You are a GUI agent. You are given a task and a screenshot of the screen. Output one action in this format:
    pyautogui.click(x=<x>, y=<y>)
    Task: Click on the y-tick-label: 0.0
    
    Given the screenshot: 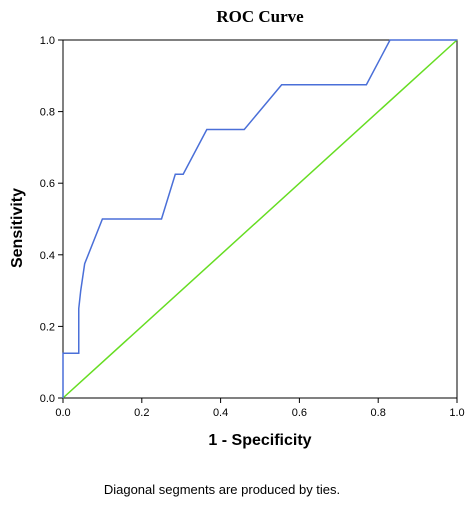 What is the action you would take?
    pyautogui.click(x=47, y=399)
    